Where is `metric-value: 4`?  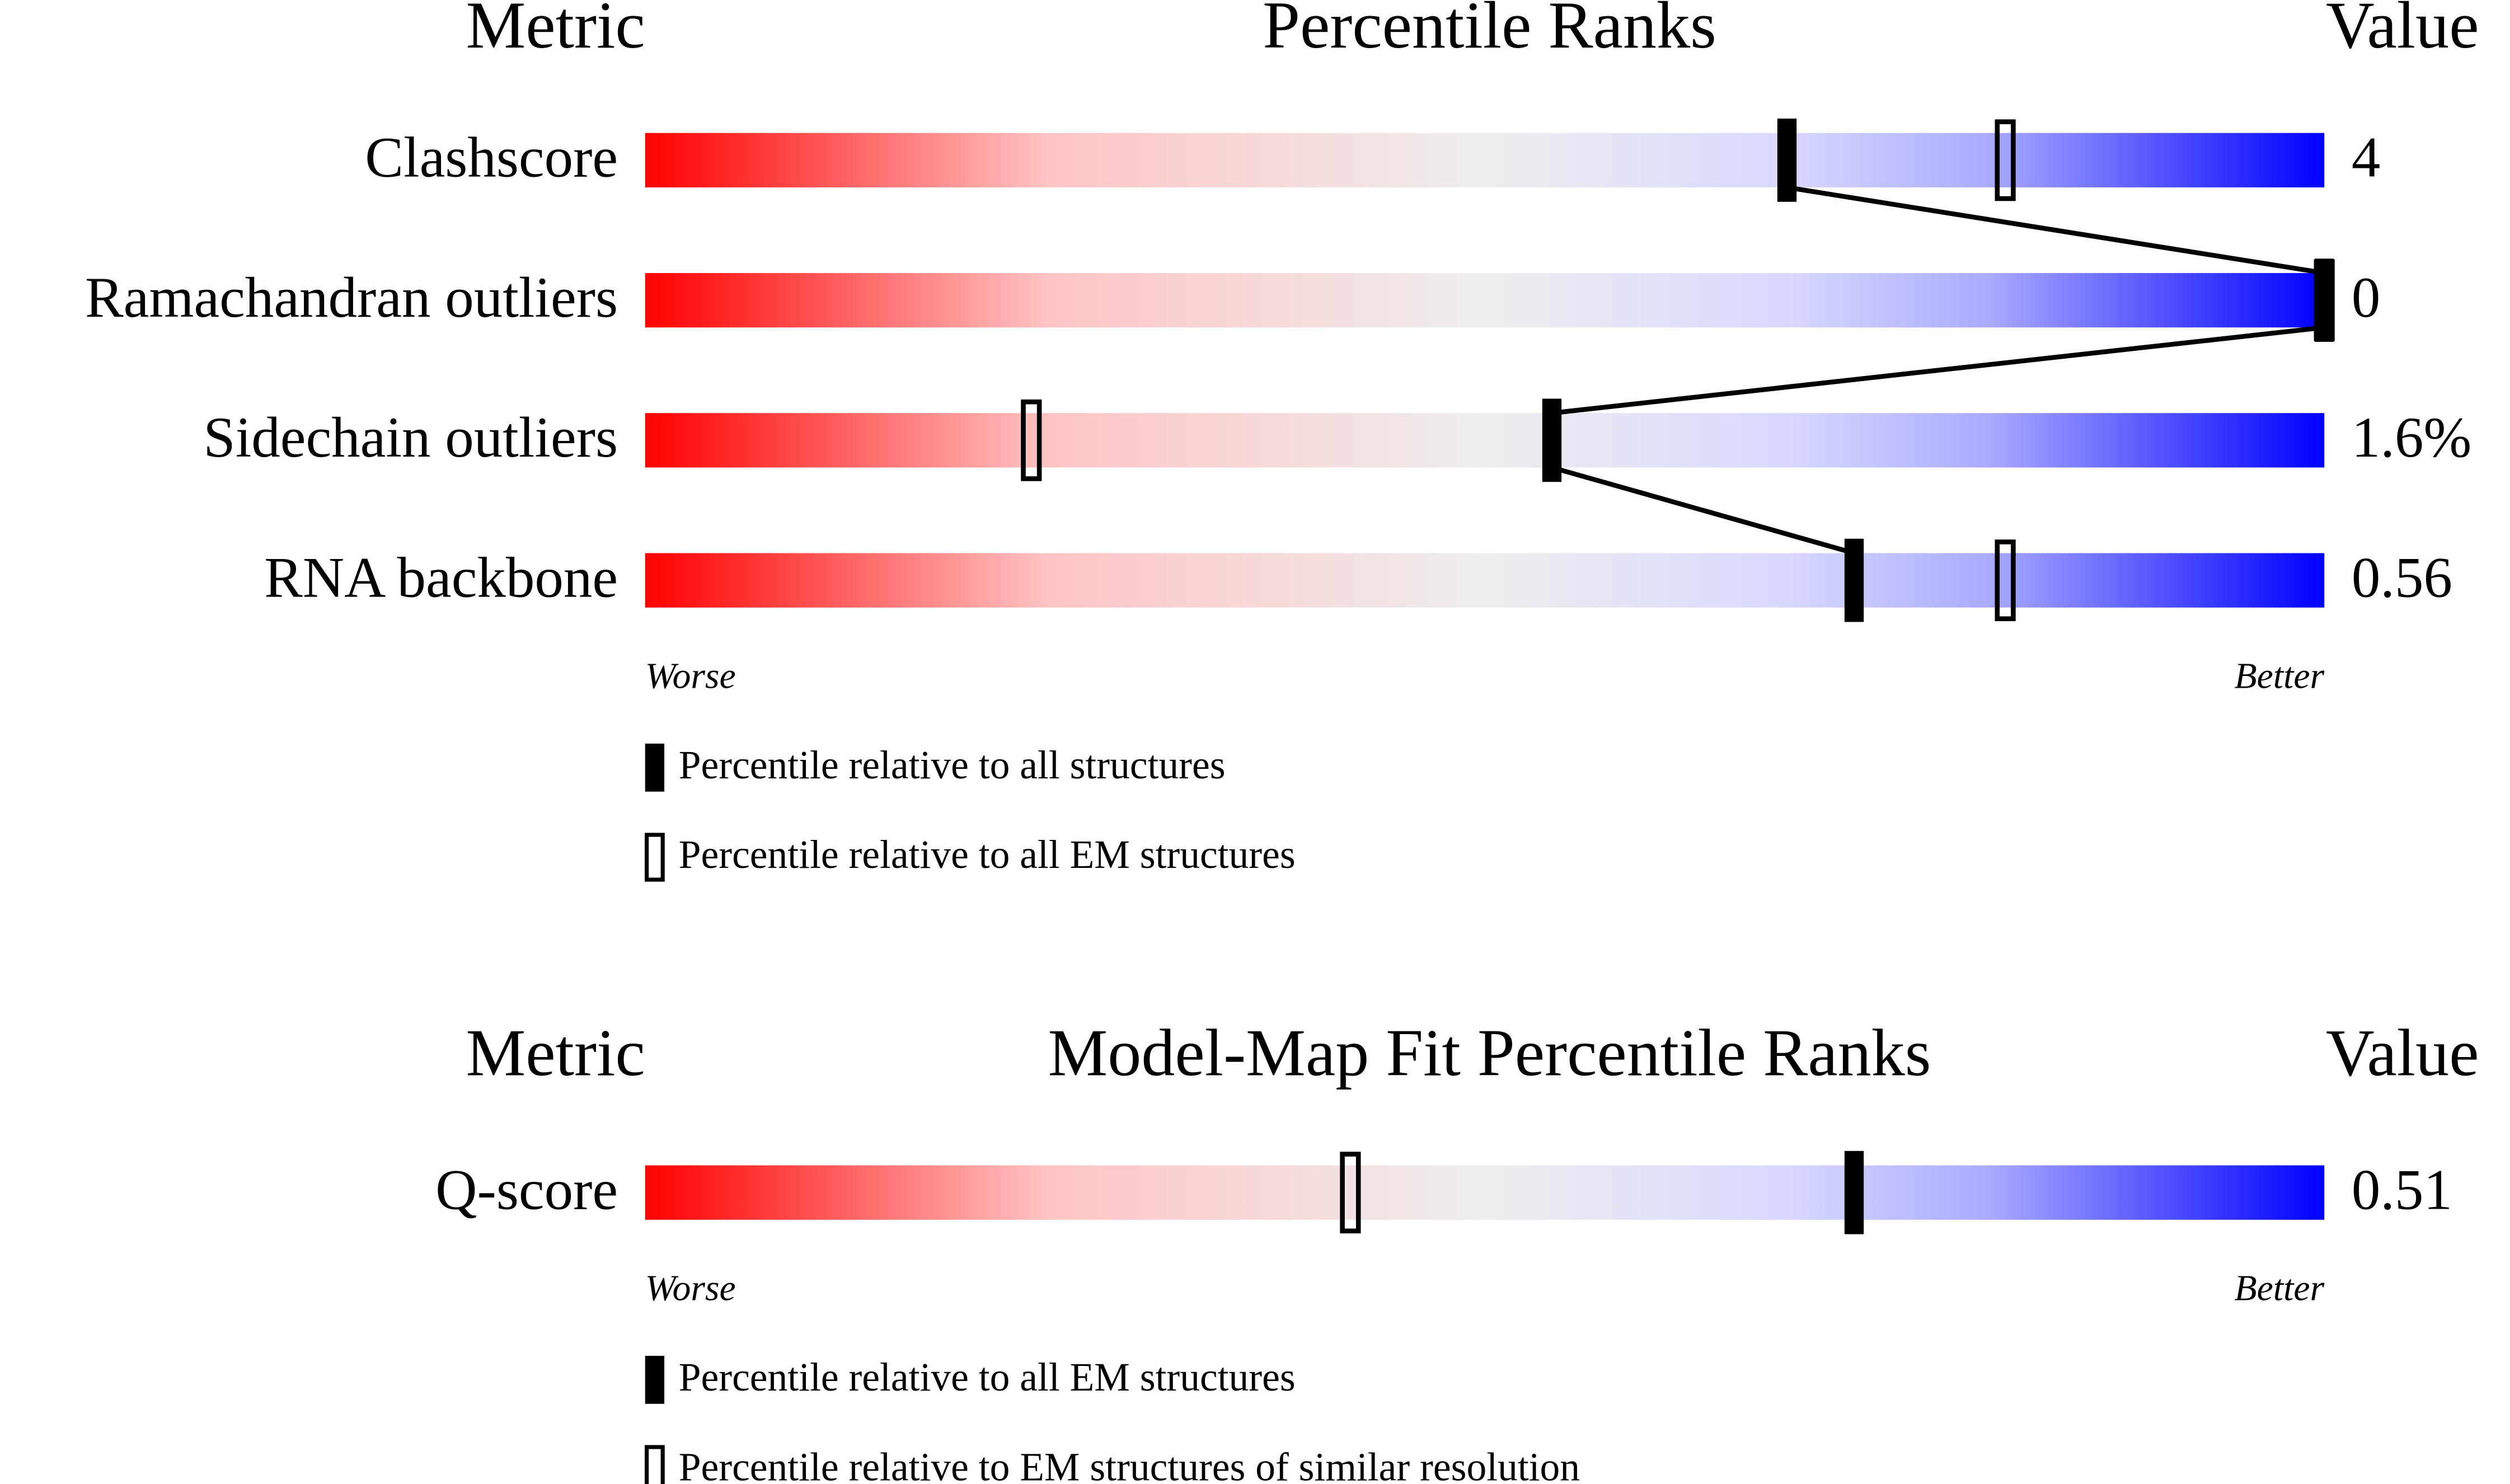 metric-value: 4 is located at coordinates (2366, 158).